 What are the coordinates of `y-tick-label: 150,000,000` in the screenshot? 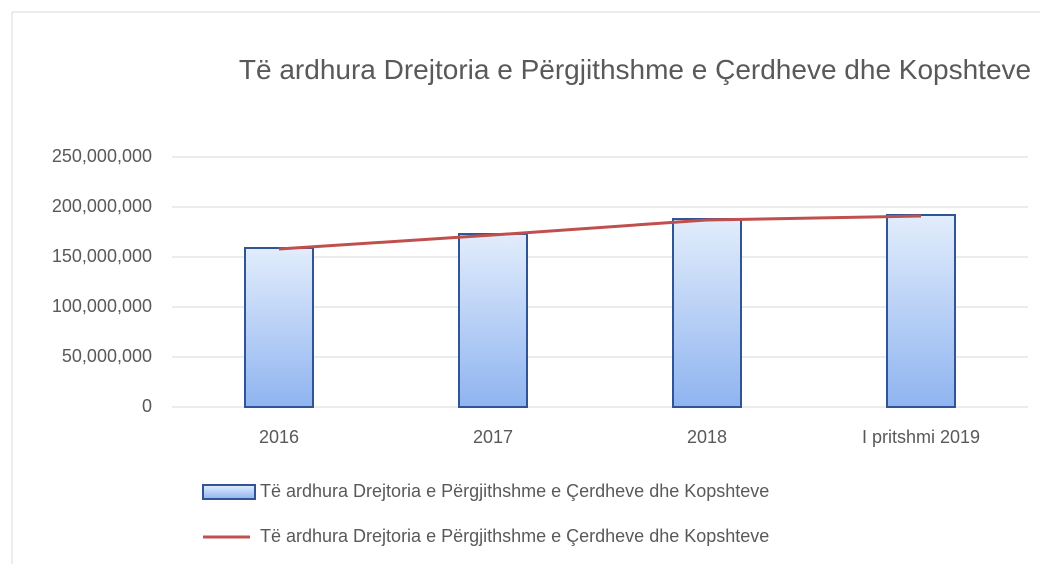 It's located at (102, 256).